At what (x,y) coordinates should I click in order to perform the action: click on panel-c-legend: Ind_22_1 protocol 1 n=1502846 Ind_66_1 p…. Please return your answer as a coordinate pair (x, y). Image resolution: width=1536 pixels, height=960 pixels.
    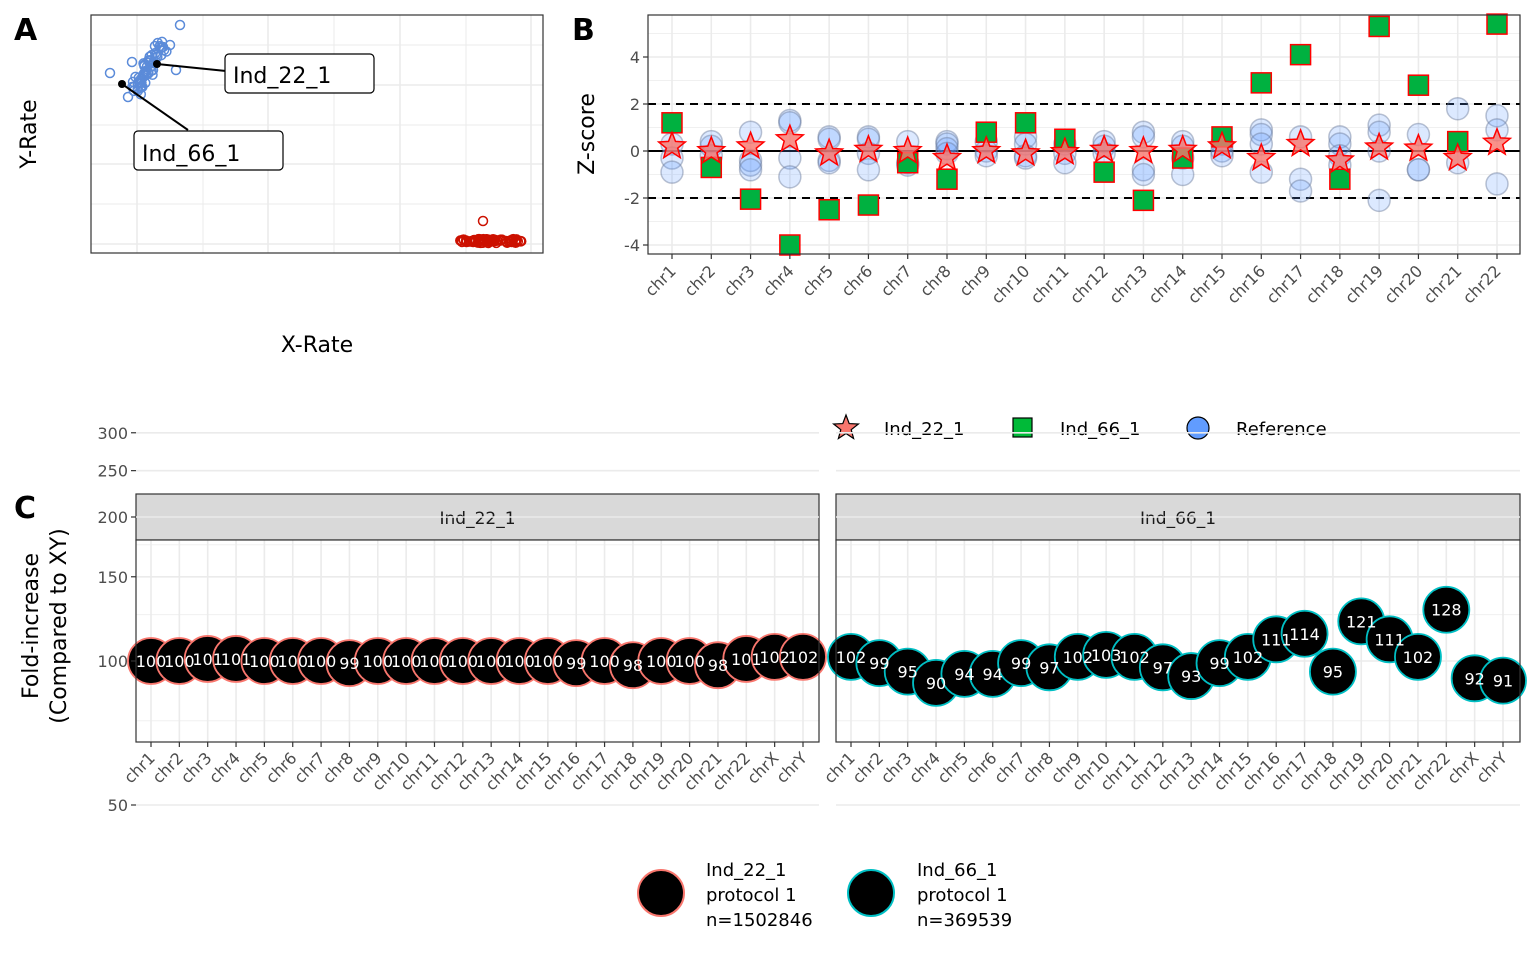
    Looking at the image, I should click on (824, 895).